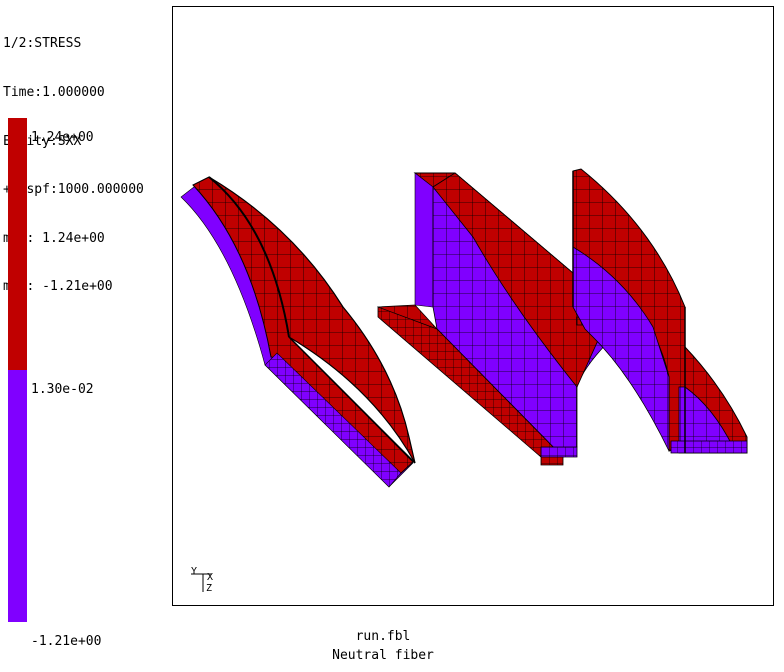  Describe the element at coordinates (194, 571) in the screenshot. I see `triad-y-label: Y` at that location.